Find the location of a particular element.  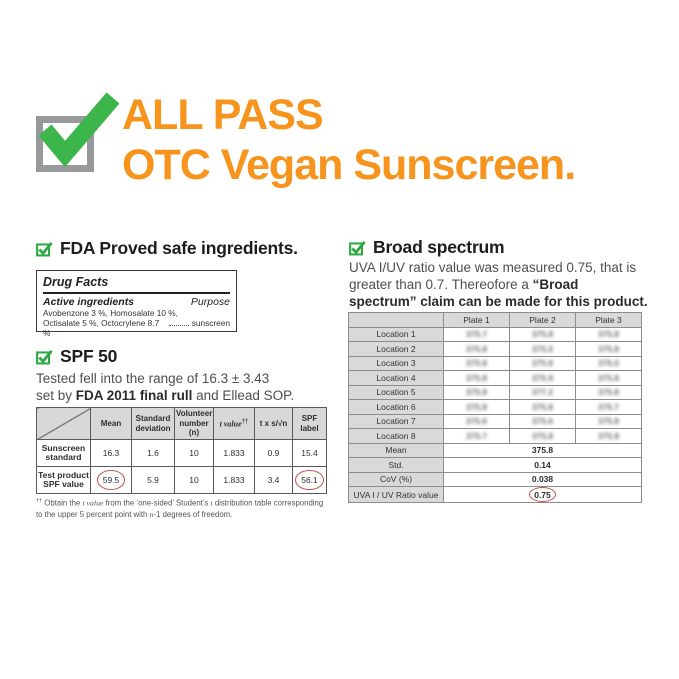

section-spf: SPF 50 is located at coordinates (76, 356).